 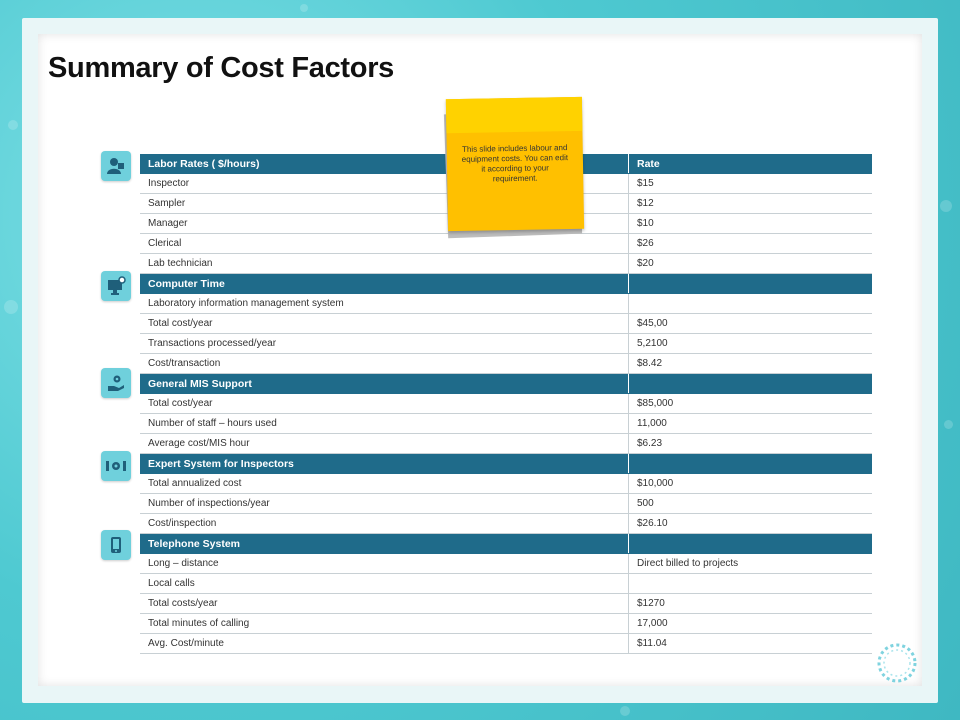 I want to click on table-row: Total costs/year $1270, so click(x=506, y=603).